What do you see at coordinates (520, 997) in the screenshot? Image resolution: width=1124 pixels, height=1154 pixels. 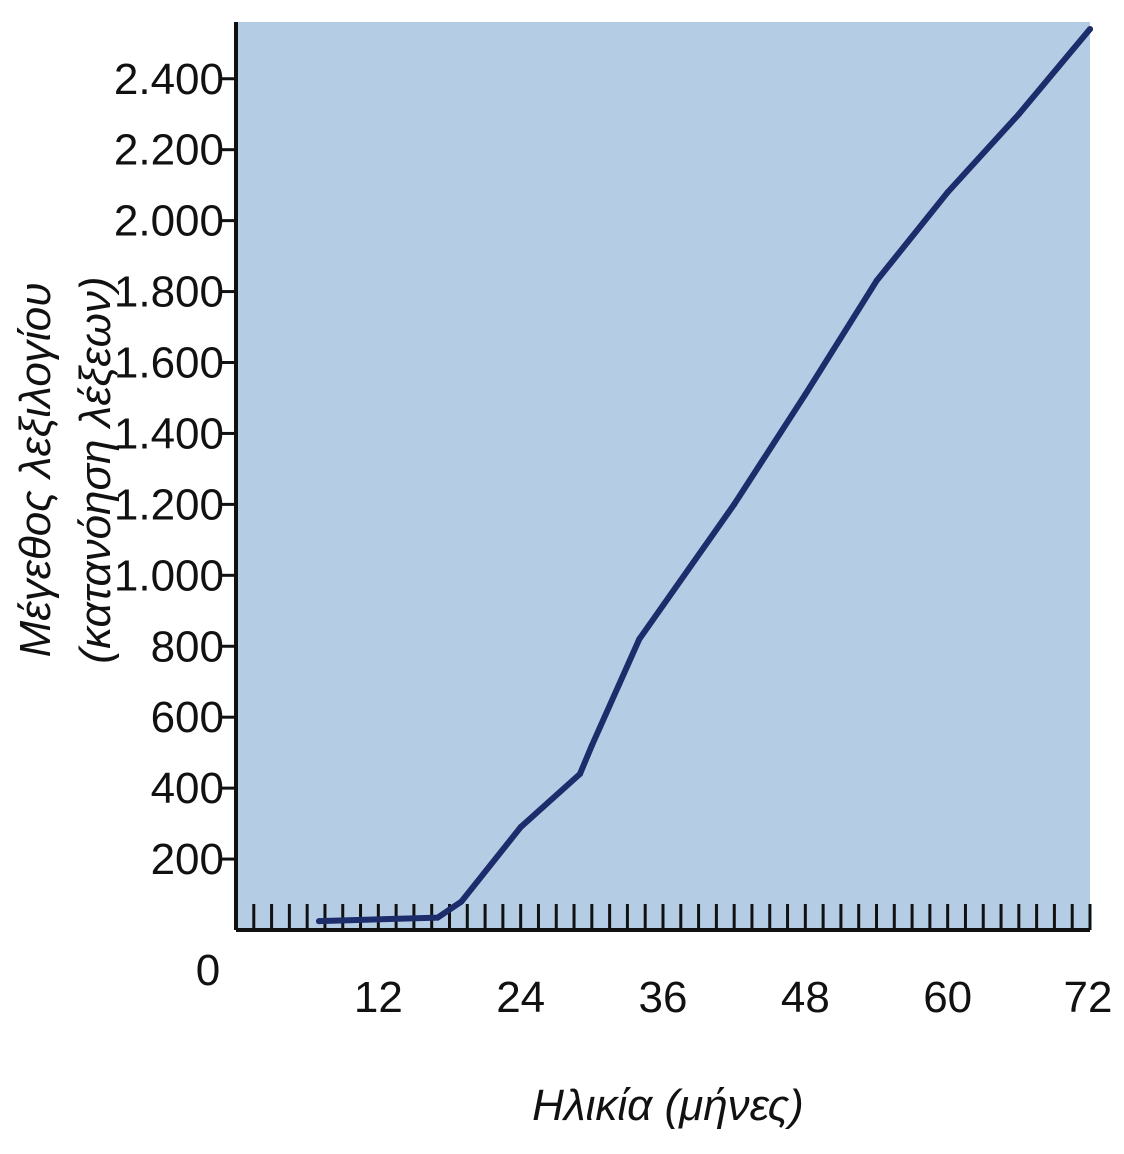 I see `x-tick-label: 24` at bounding box center [520, 997].